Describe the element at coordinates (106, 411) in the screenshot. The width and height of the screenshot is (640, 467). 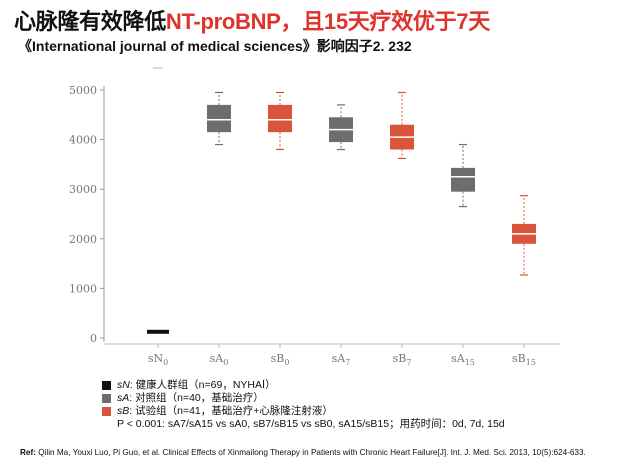
I see `legend-swatch-sb` at that location.